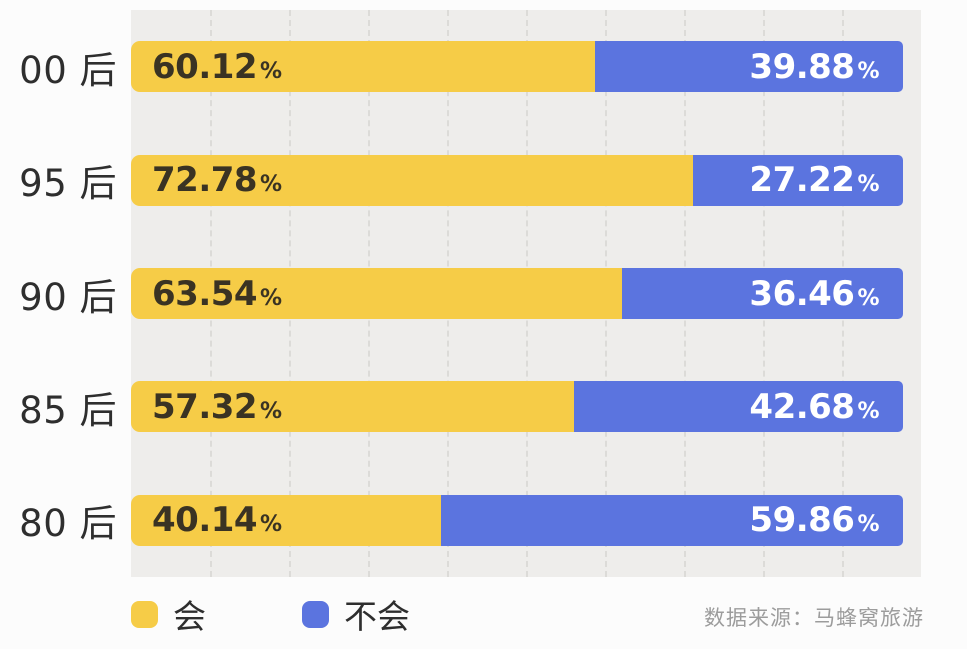  Describe the element at coordinates (68, 70) in the screenshot. I see `category-label: 00 后` at that location.